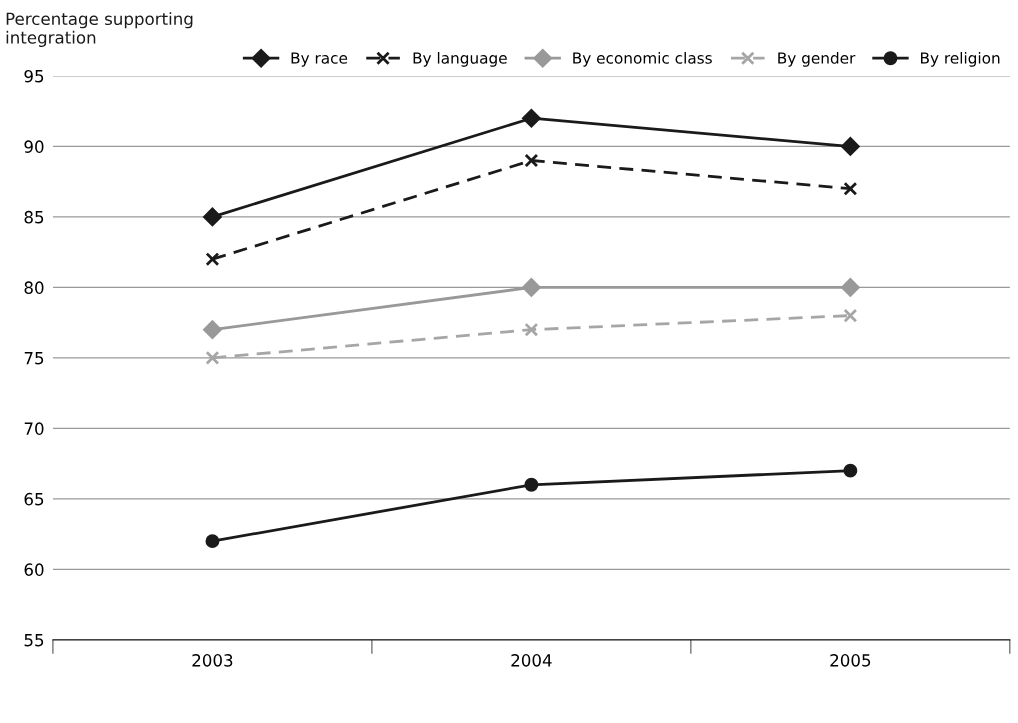  Describe the element at coordinates (531, 660) in the screenshot. I see `x-tick-label: 2004` at that location.